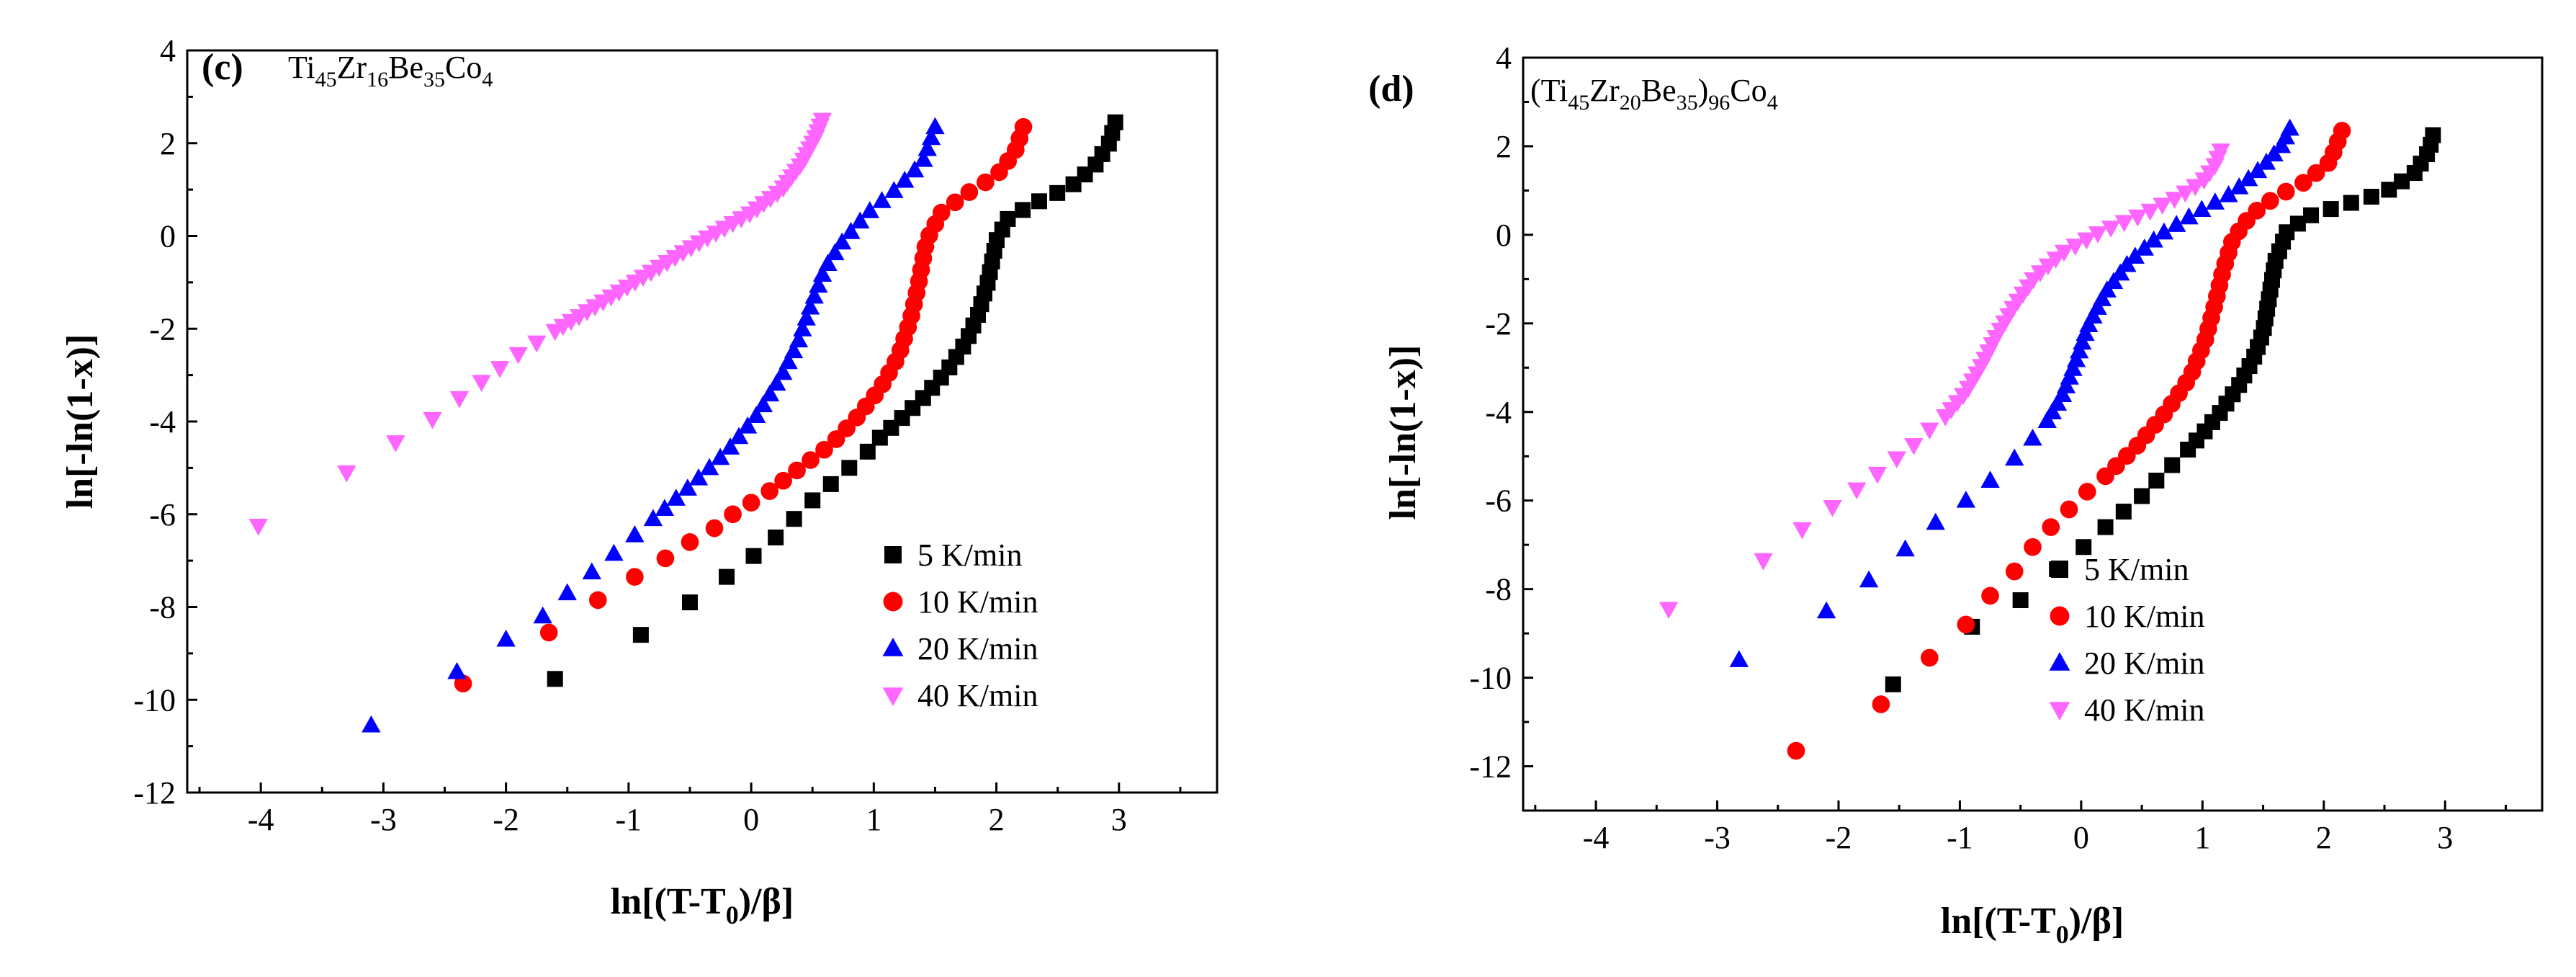 The width and height of the screenshot is (2576, 977). I want to click on y-tick-label: 4, so click(168, 50).